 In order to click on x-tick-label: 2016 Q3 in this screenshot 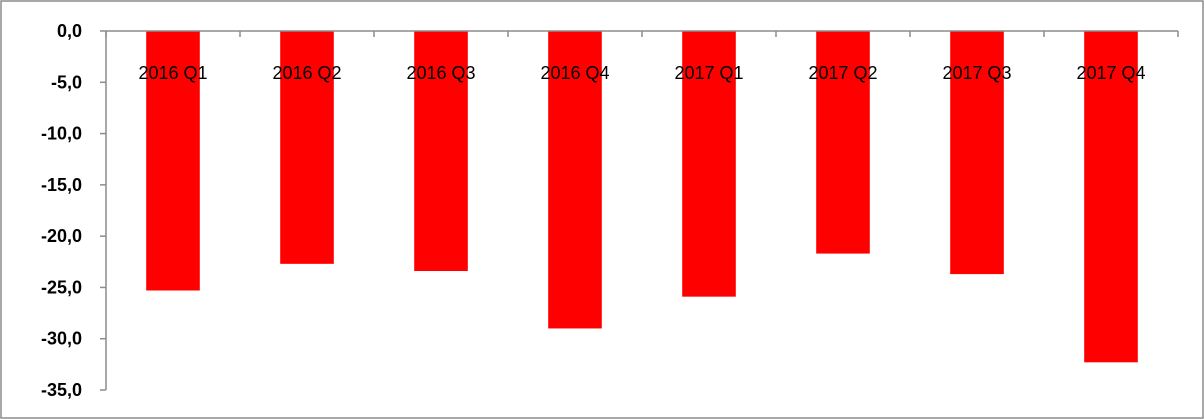, I will do `click(440, 73)`.